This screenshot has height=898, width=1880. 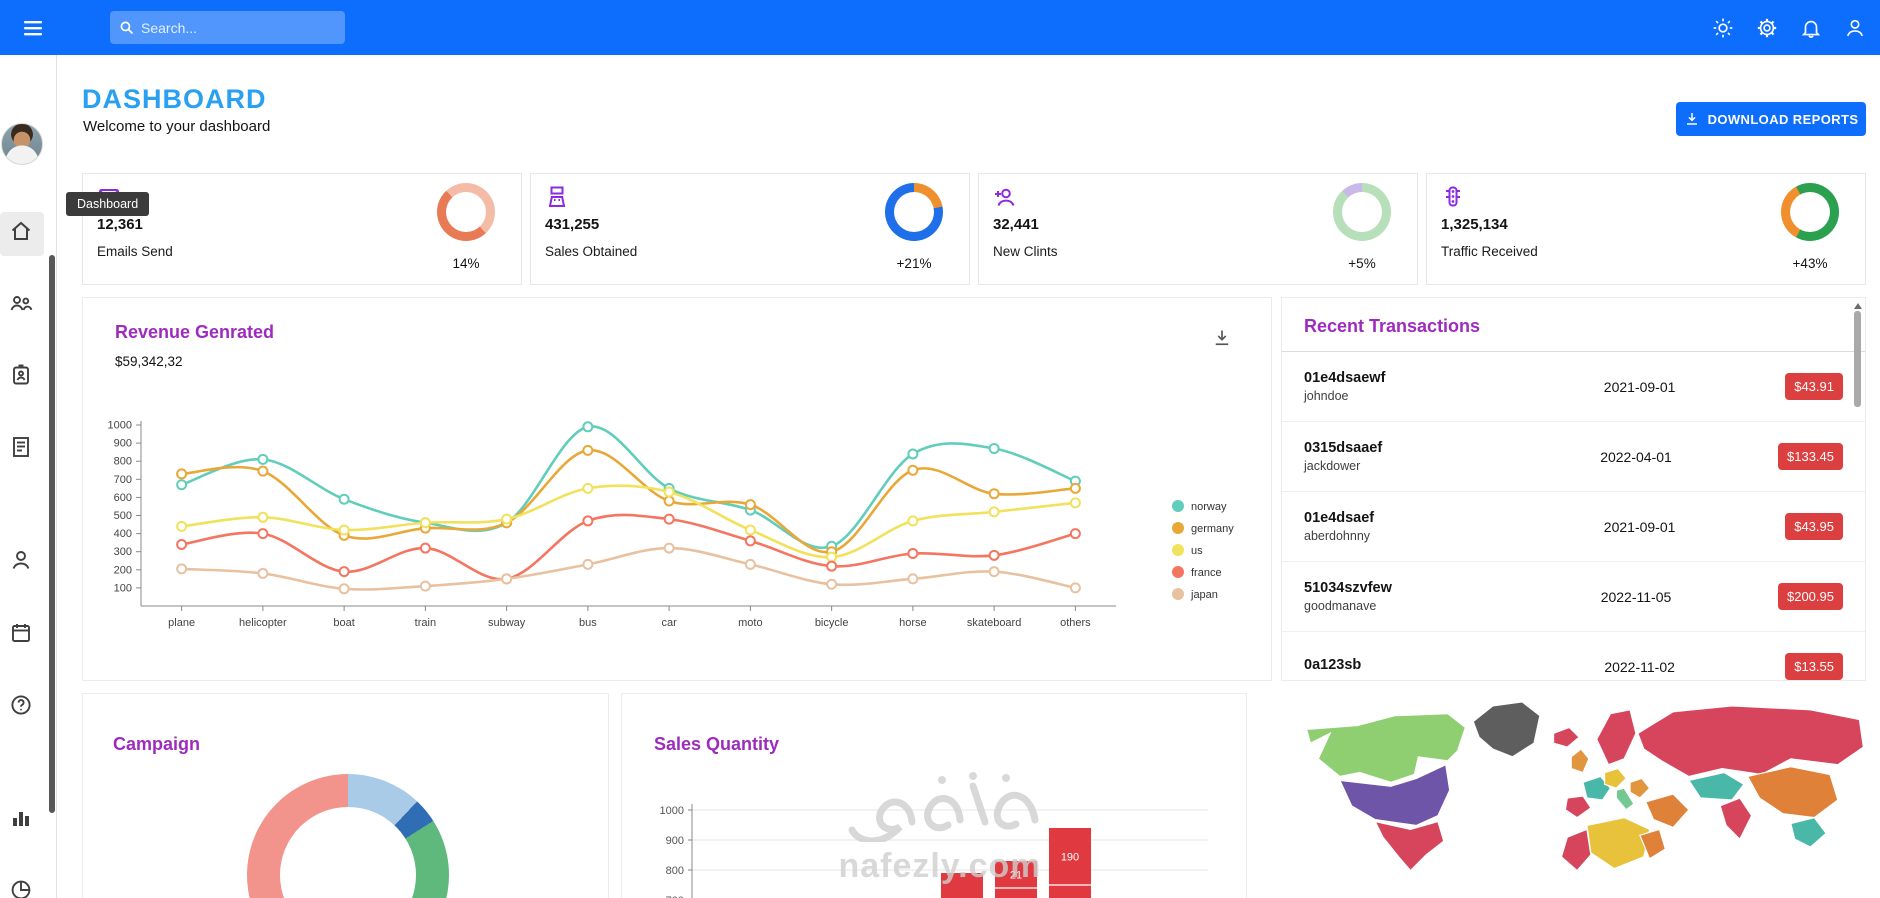 What do you see at coordinates (1573, 656) in the screenshot?
I see `transaction-row: 0a123sb 2022-11-02 $13.55` at bounding box center [1573, 656].